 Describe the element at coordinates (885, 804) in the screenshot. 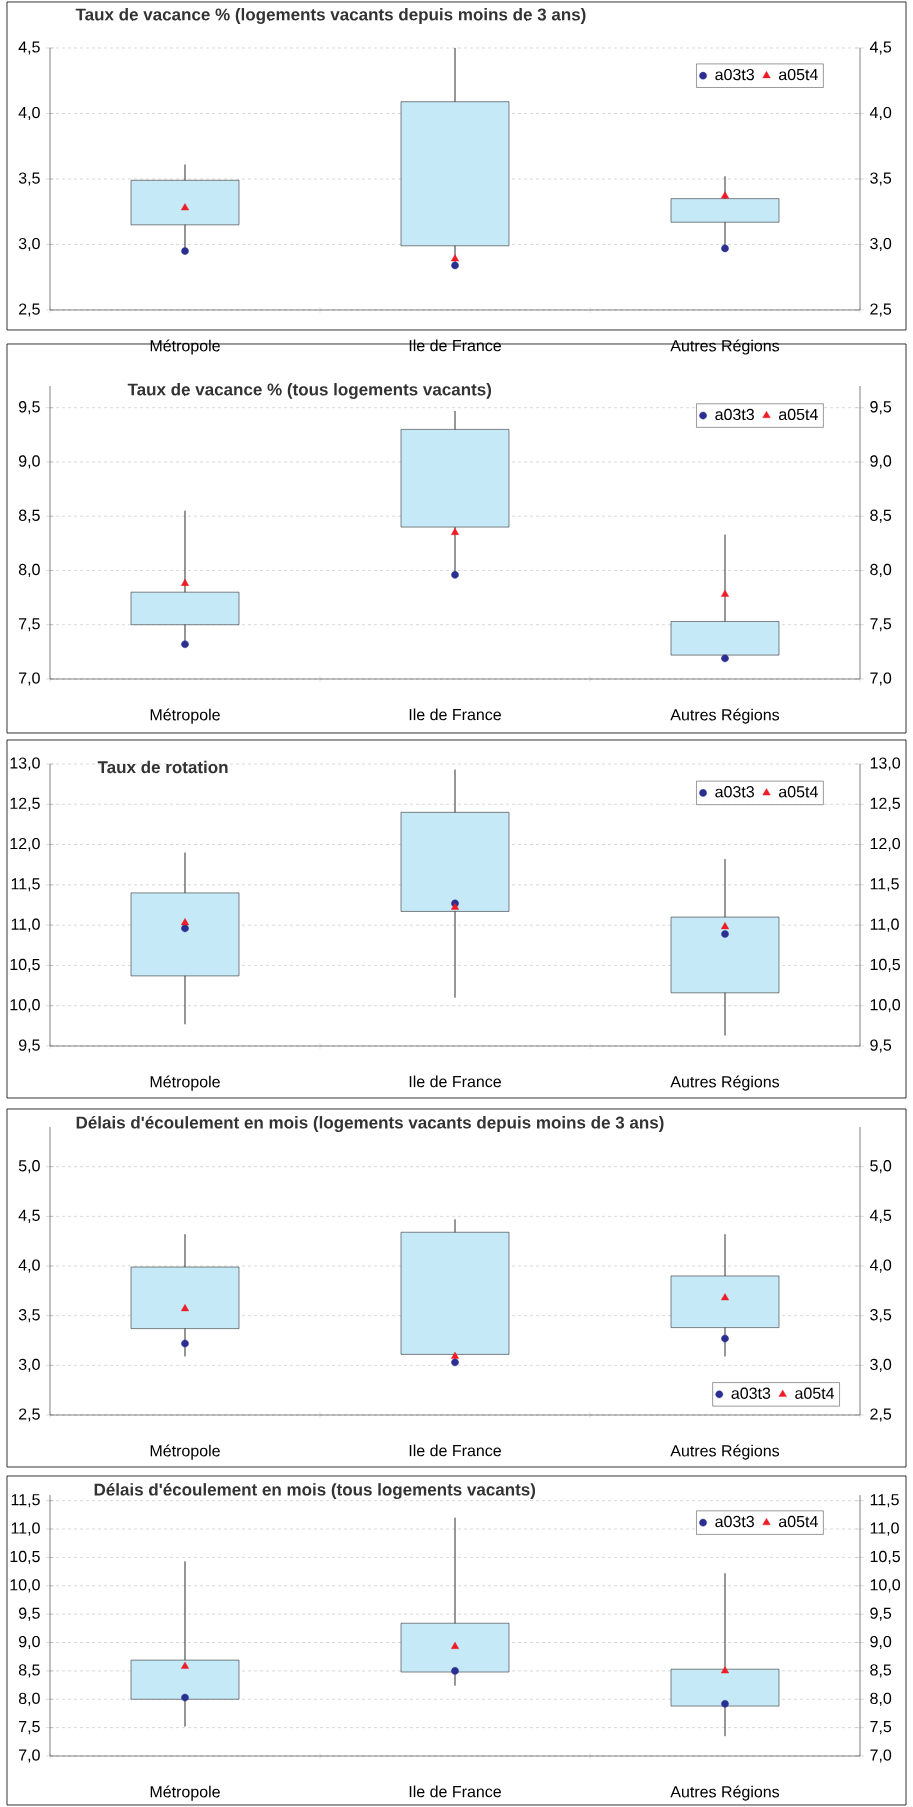

I see `y2-tick-label: 12,5` at that location.